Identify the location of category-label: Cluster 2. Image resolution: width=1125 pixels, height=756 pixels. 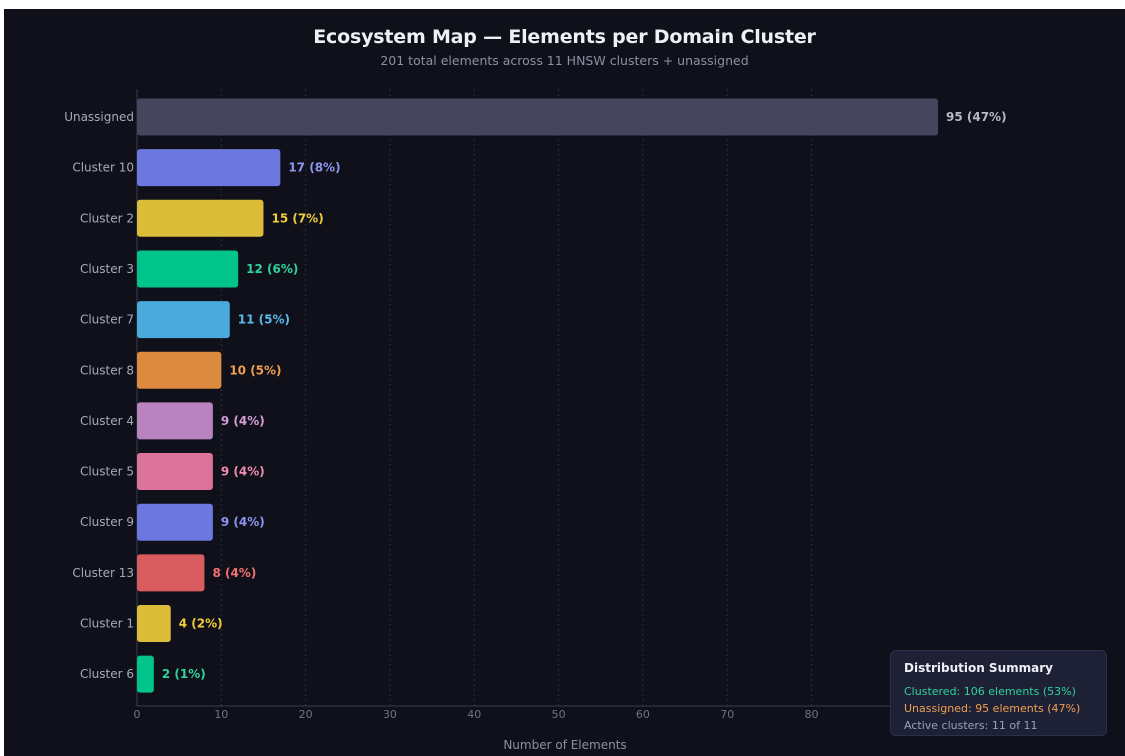
(107, 218).